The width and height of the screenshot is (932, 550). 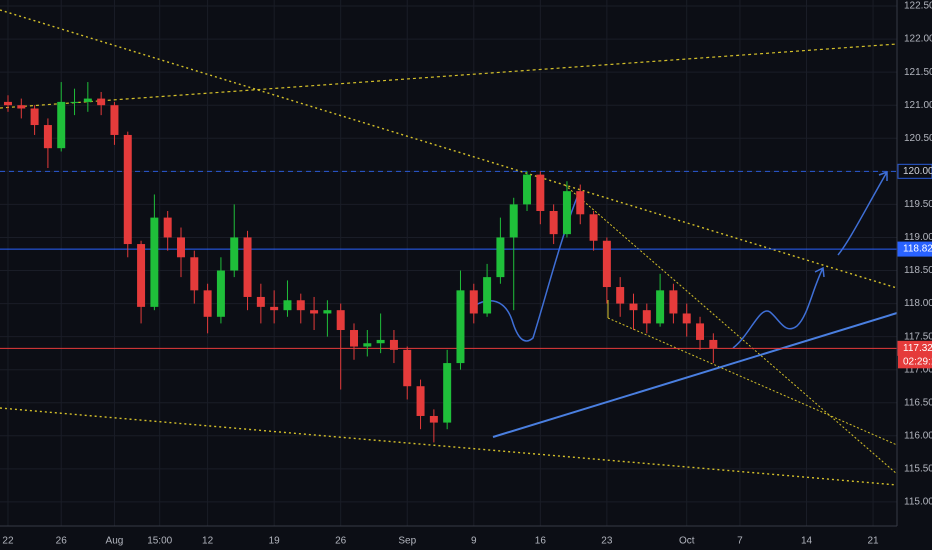 What do you see at coordinates (526, 268) in the screenshot?
I see `projection-curve` at bounding box center [526, 268].